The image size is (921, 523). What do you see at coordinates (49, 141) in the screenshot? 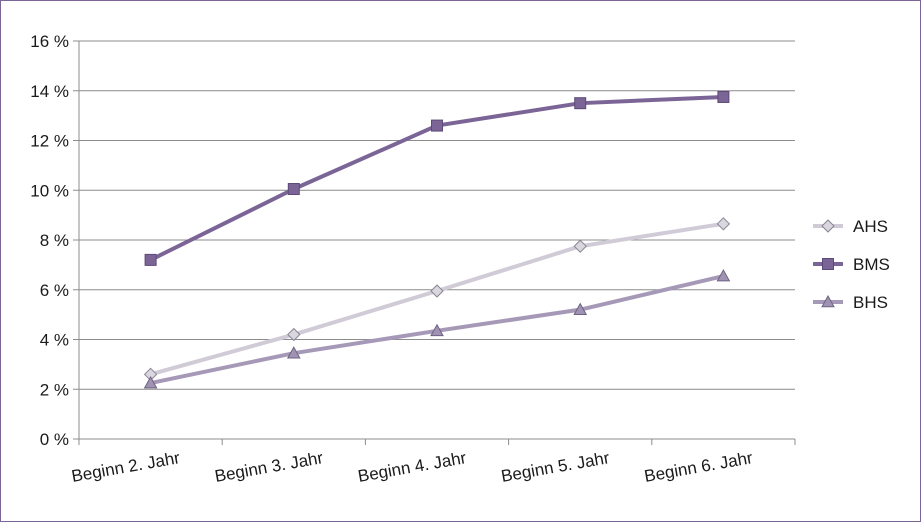
I see `y-tick-label: 12 %` at bounding box center [49, 141].